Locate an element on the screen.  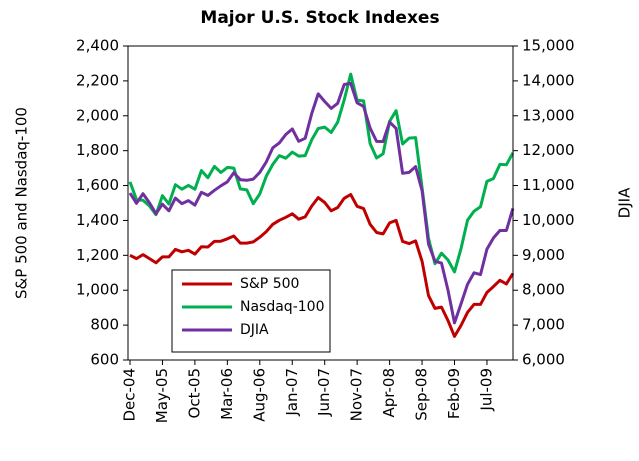
y-tick-label: 1,200 is located at coordinates (97, 255).